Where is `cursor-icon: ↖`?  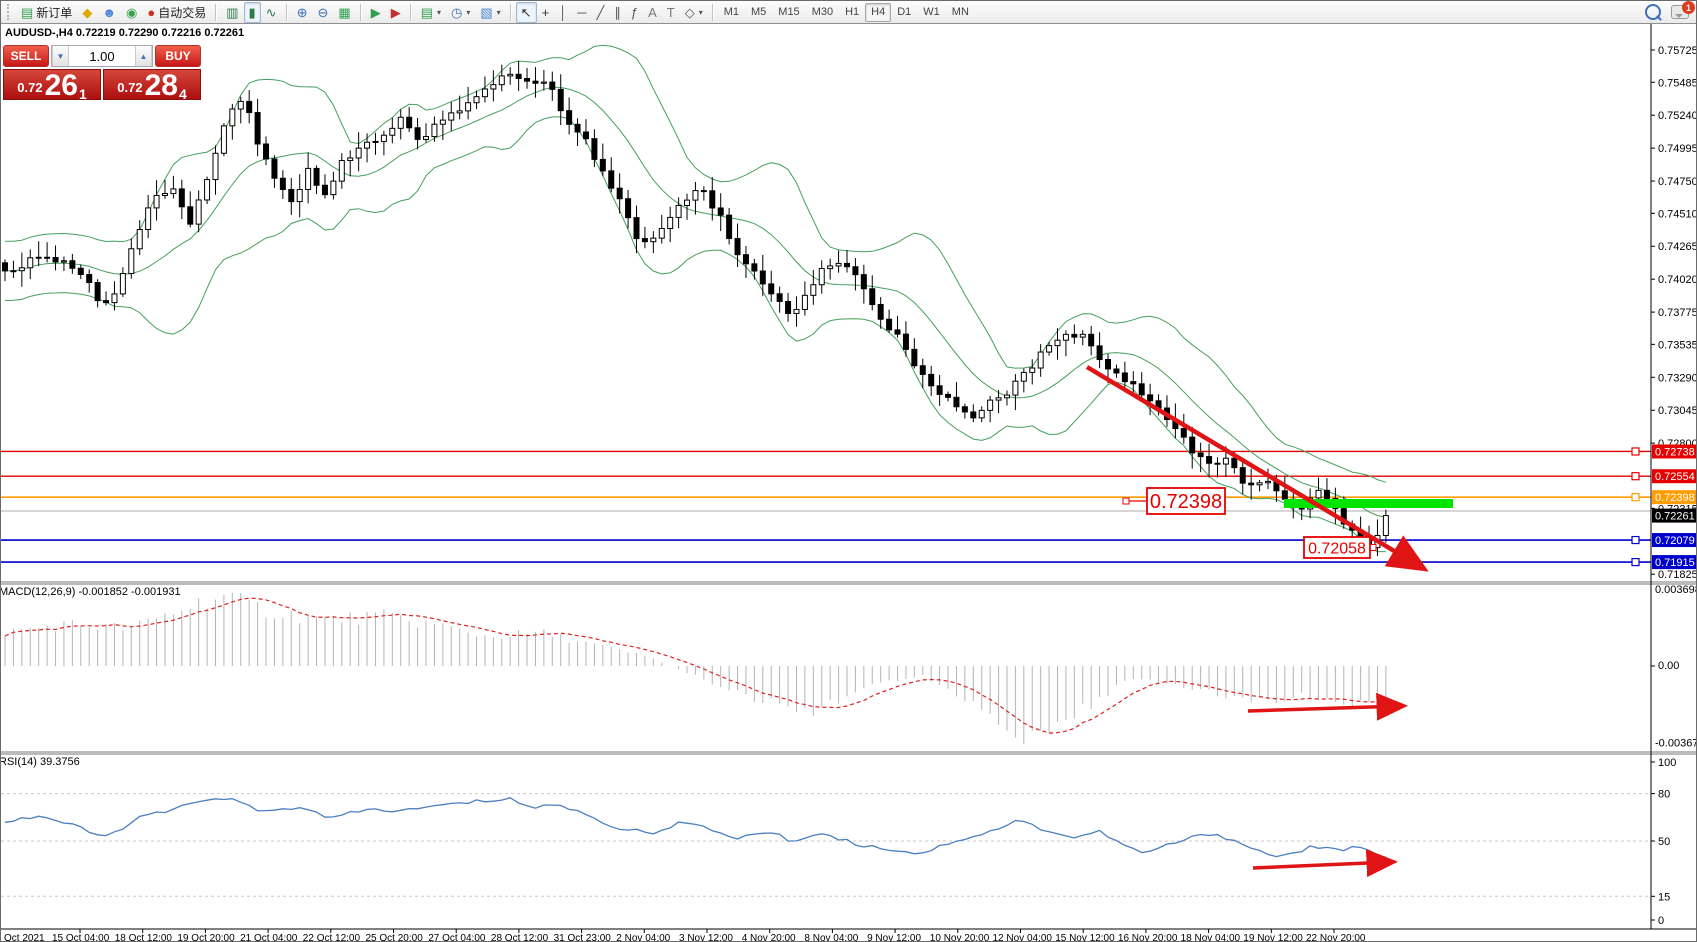
cursor-icon: ↖ is located at coordinates (526, 12).